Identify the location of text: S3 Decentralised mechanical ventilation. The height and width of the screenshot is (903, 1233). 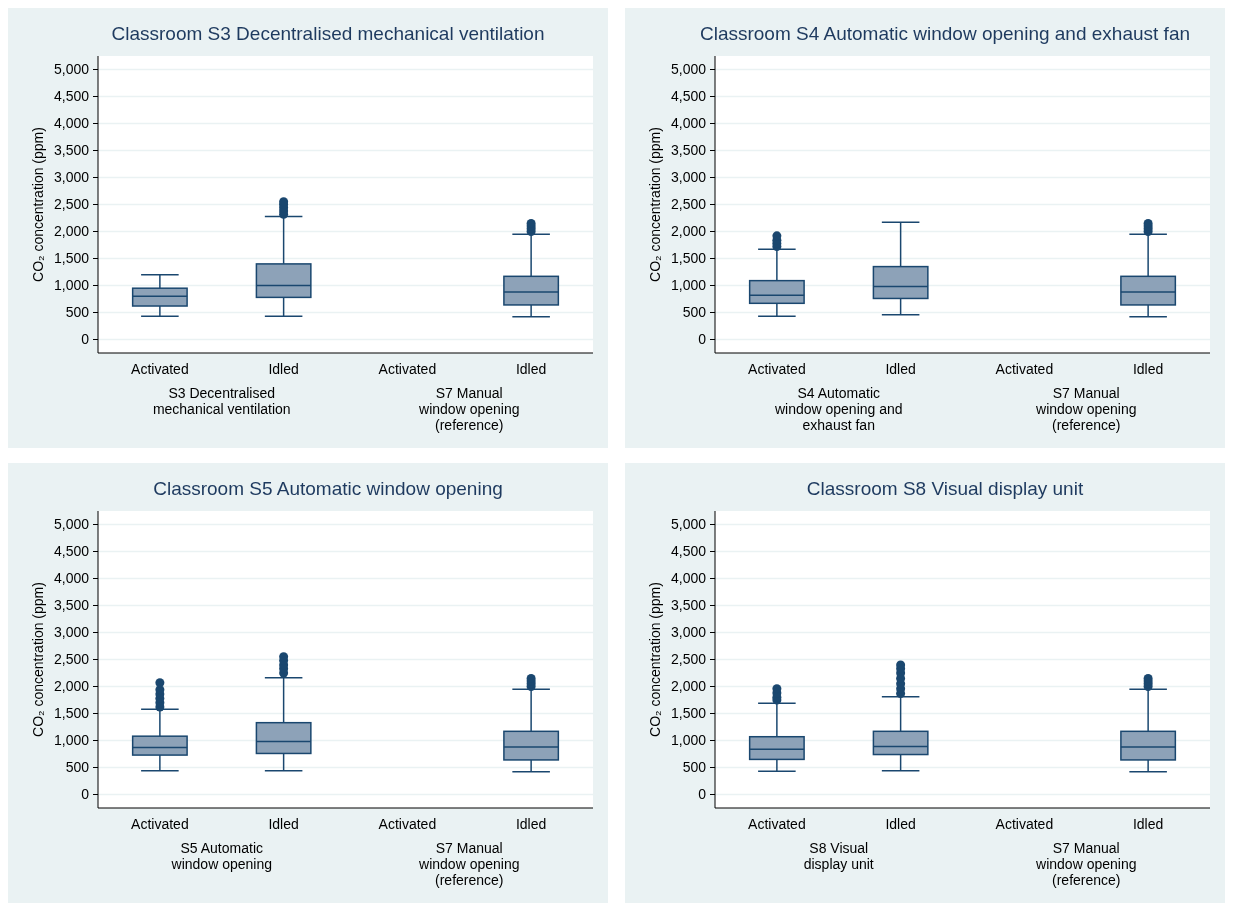
(221, 401).